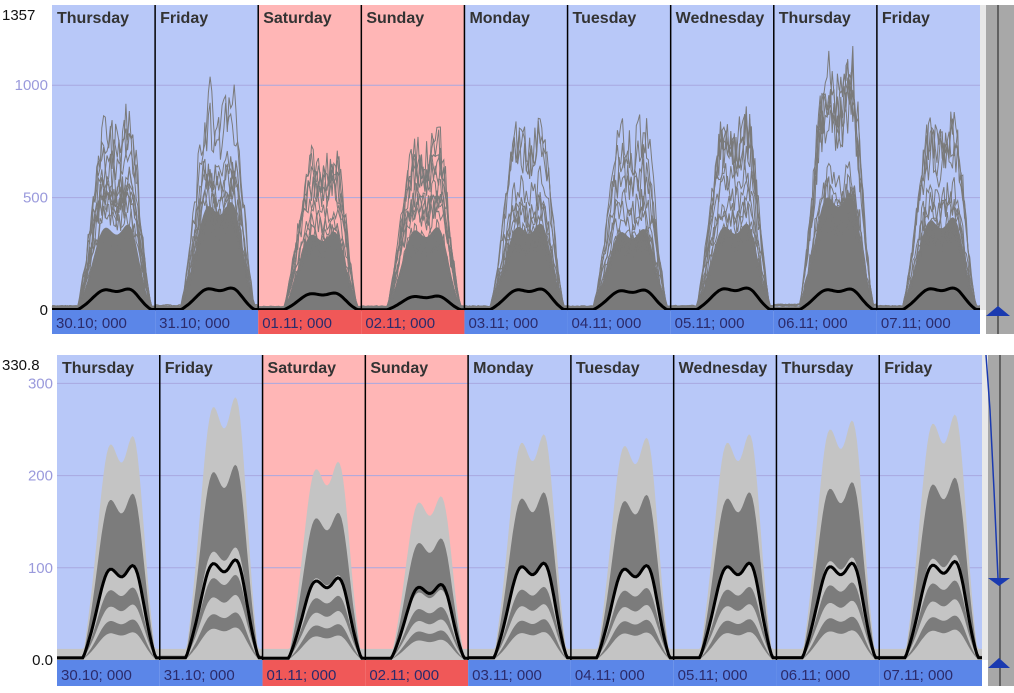 The height and width of the screenshot is (693, 1014). I want to click on y-tick-label: 200, so click(40, 476).